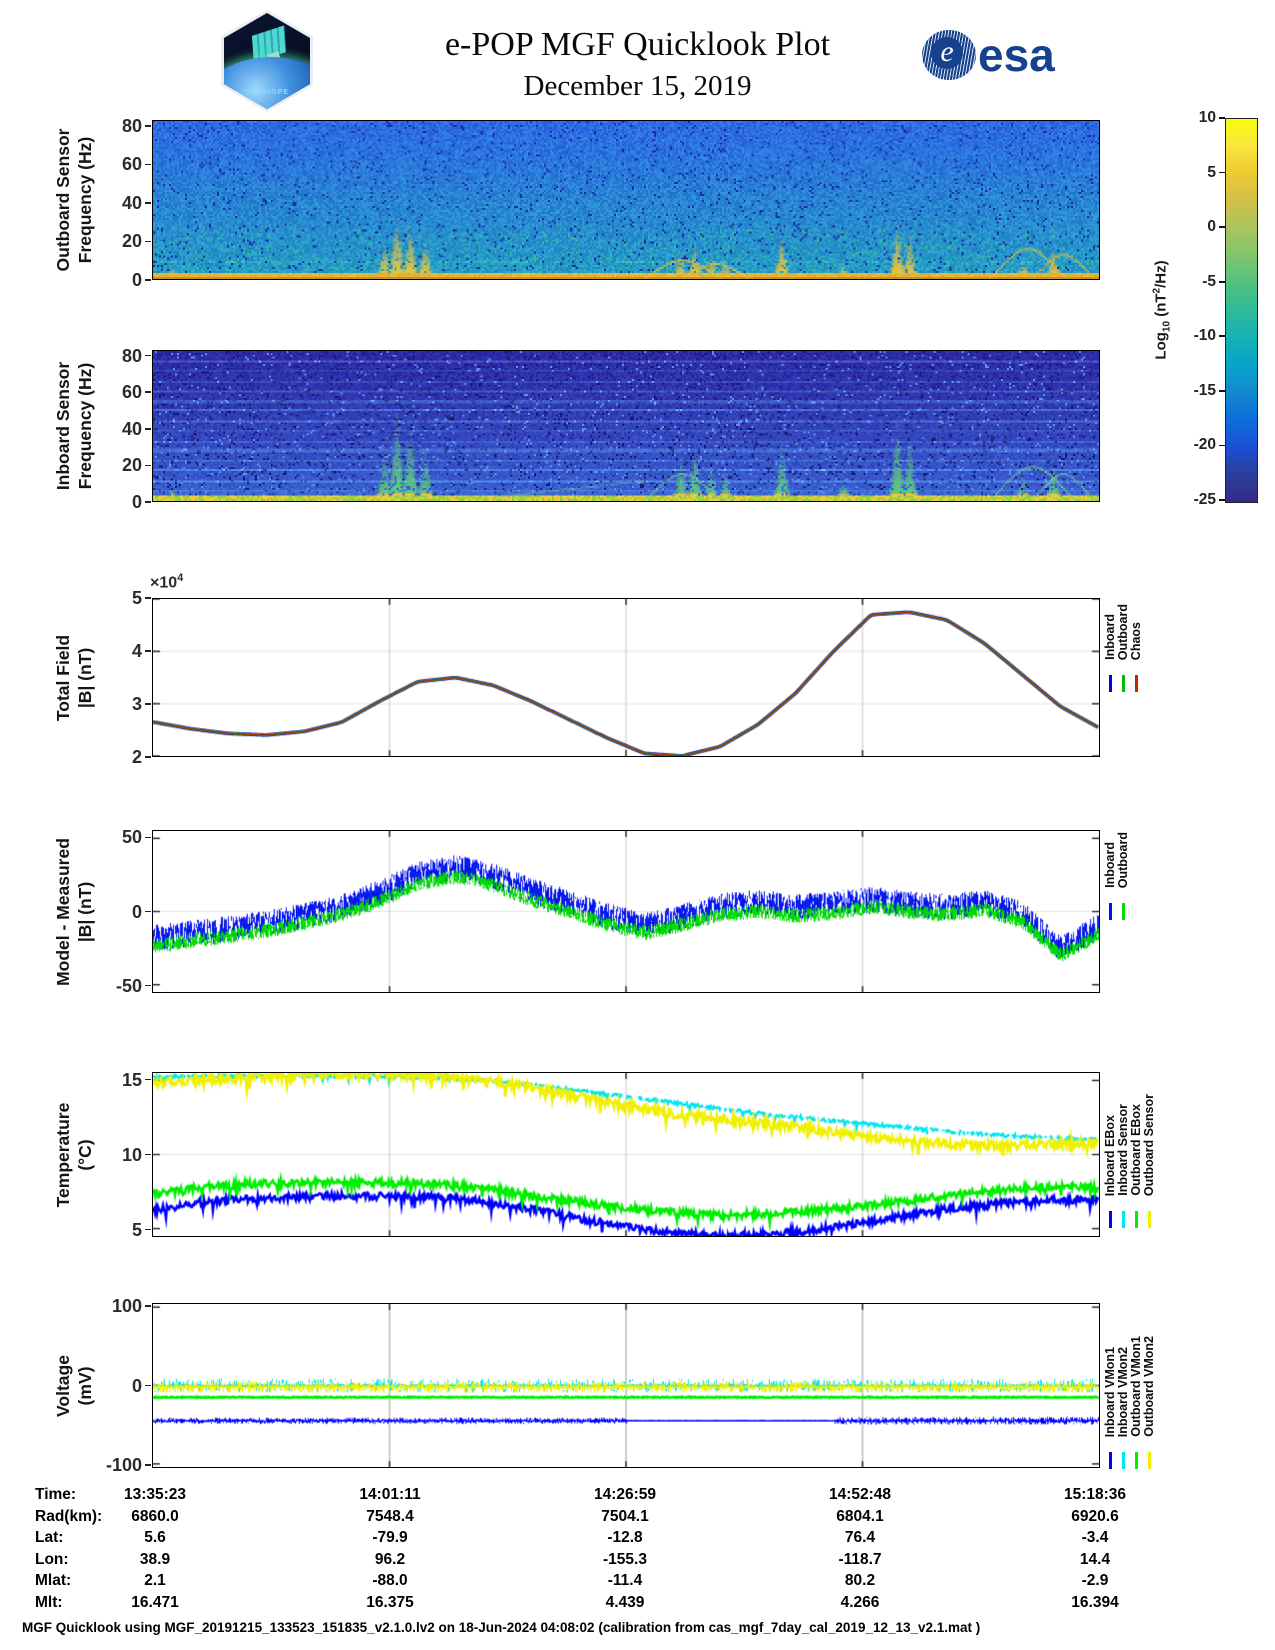 This screenshot has height=1650, width=1275. Describe the element at coordinates (625, 1602) in the screenshot. I see `ephemeris-value: 4.439` at that location.